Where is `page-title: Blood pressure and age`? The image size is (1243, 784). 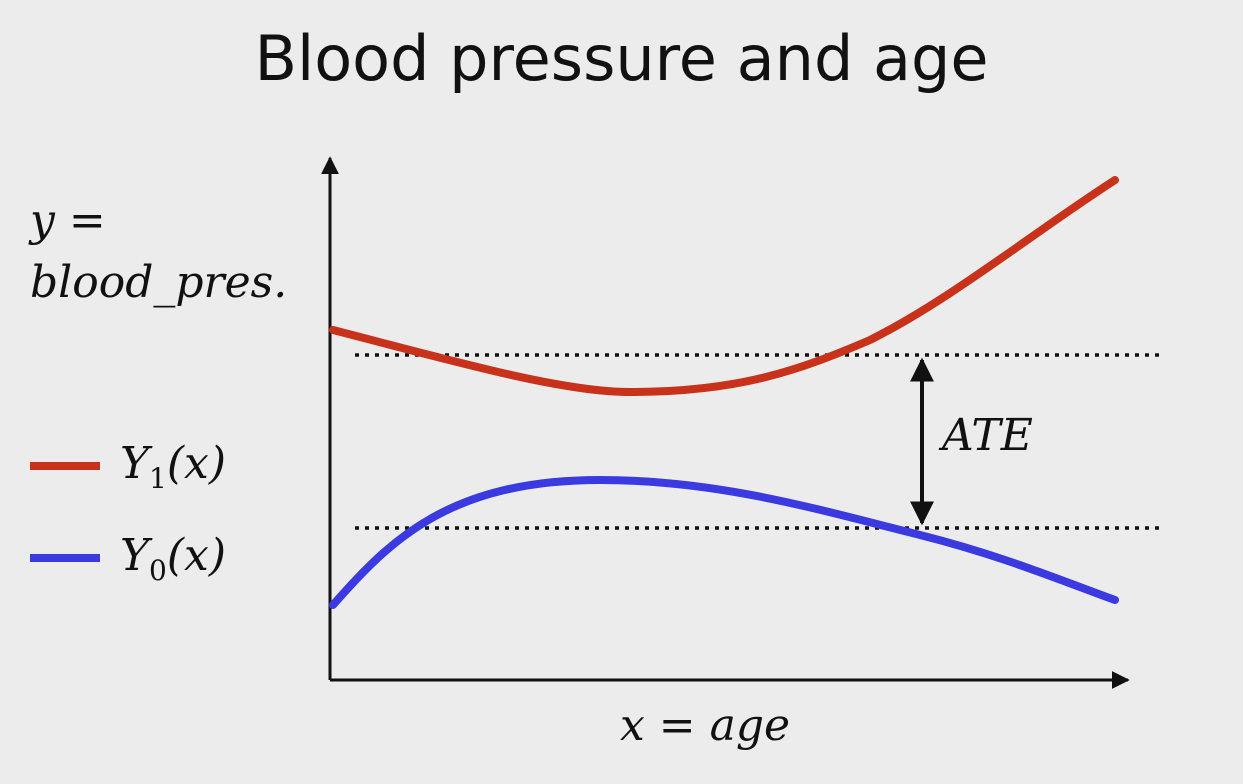
page-title: Blood pressure and age is located at coordinates (621, 58).